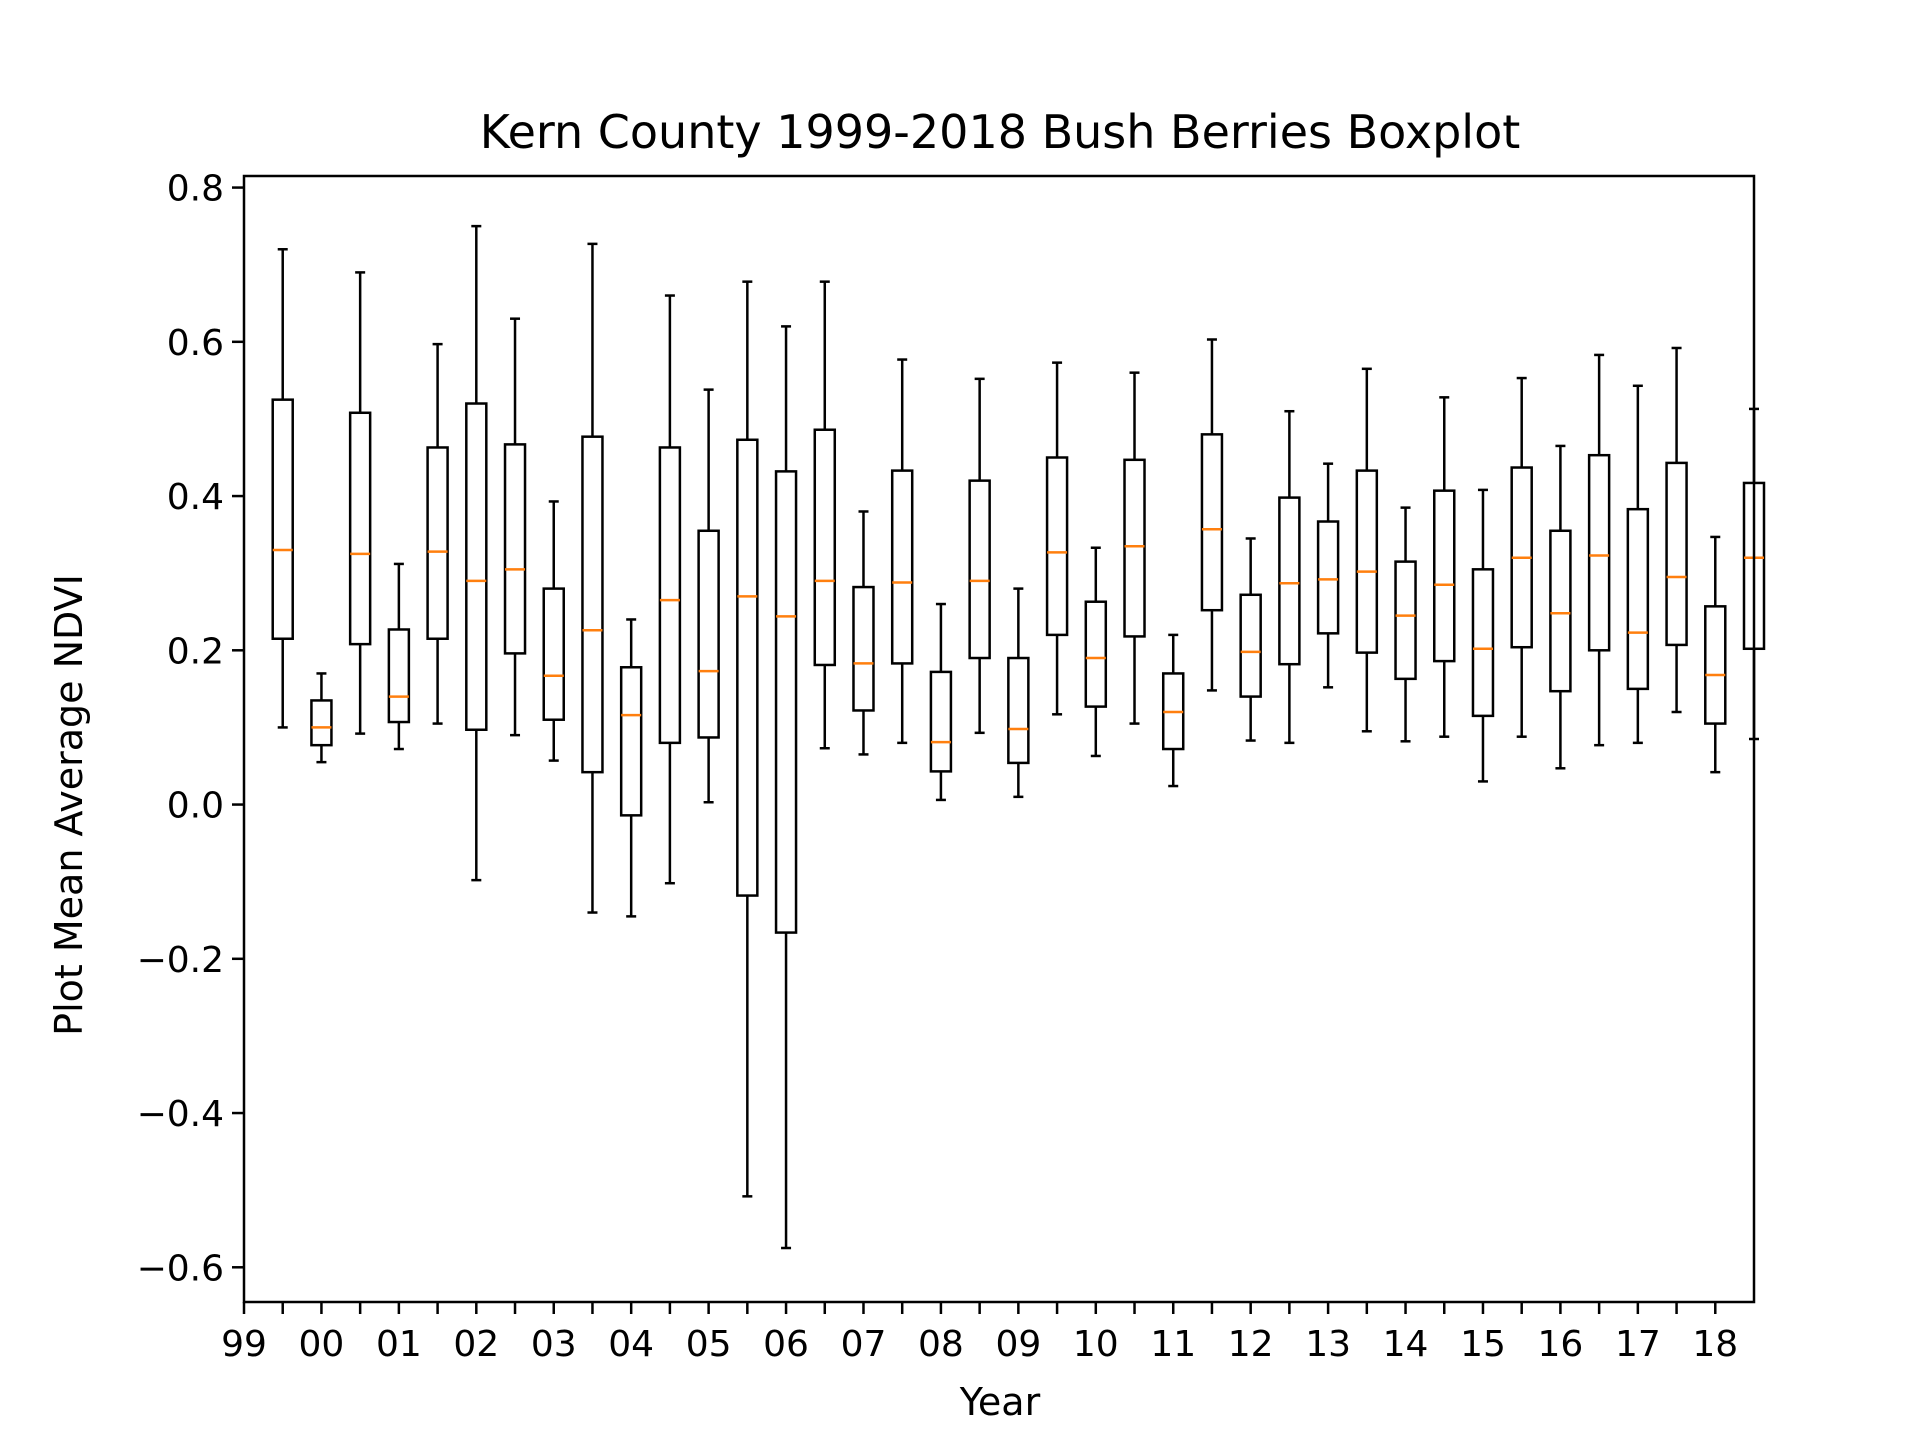 The width and height of the screenshot is (1920, 1440). I want to click on y-tick-label: 0.0, so click(195, 806).